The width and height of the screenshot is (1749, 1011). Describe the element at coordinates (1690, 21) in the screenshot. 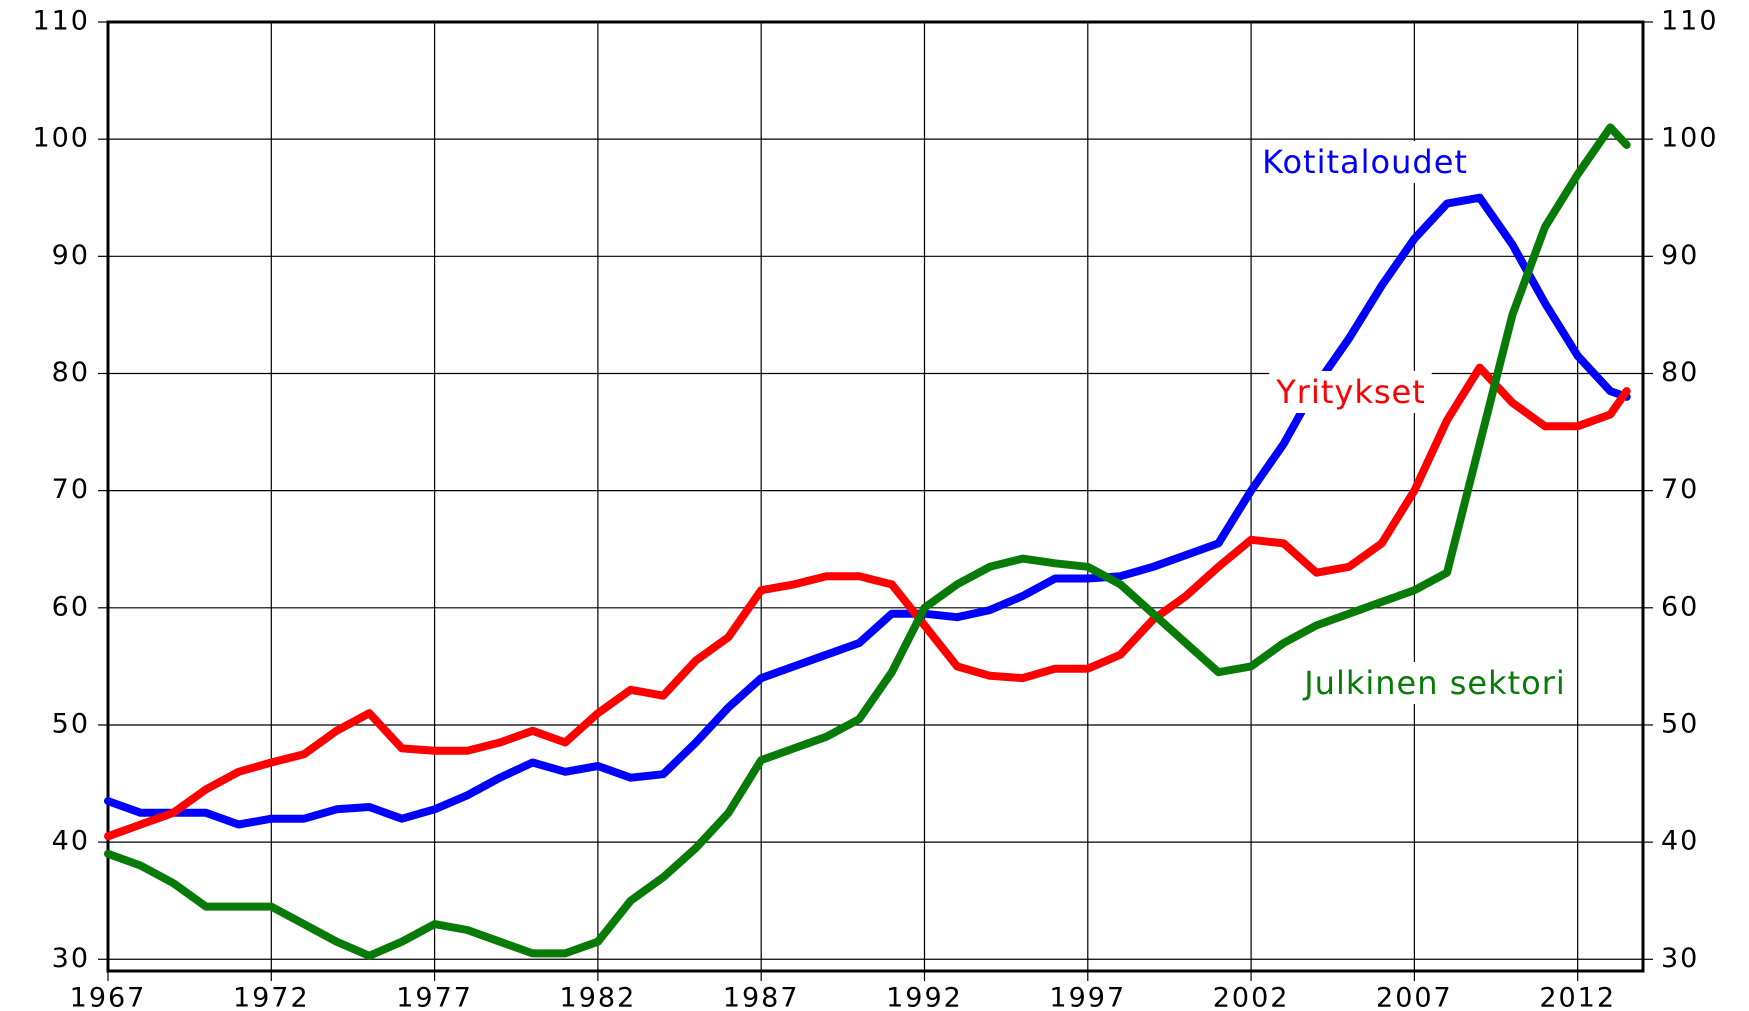

I see `y2-tick-label: 110` at that location.